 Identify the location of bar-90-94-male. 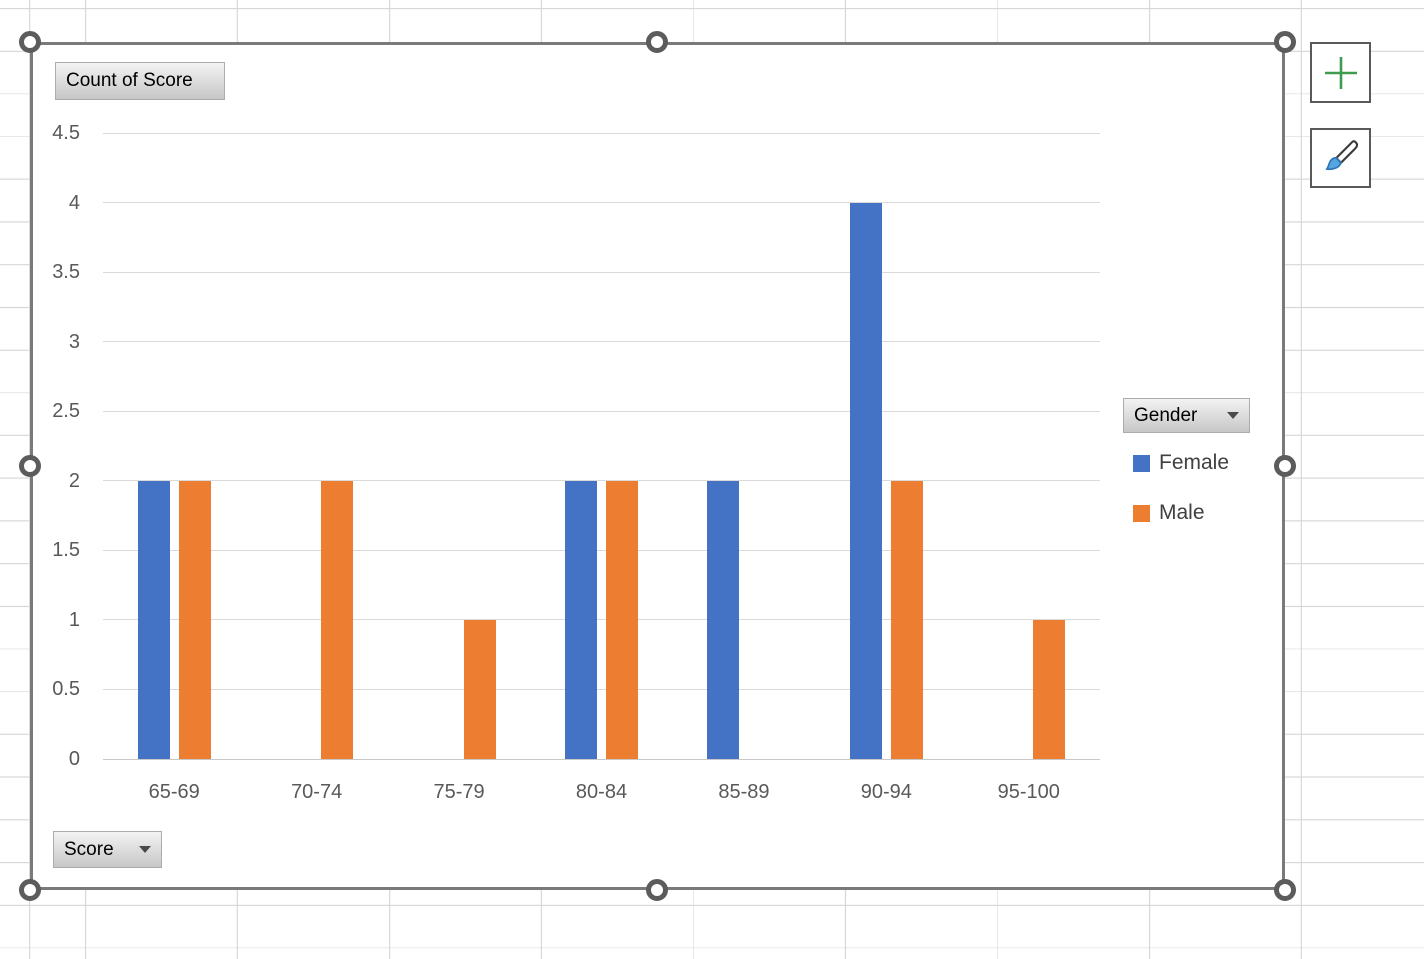
(906, 619).